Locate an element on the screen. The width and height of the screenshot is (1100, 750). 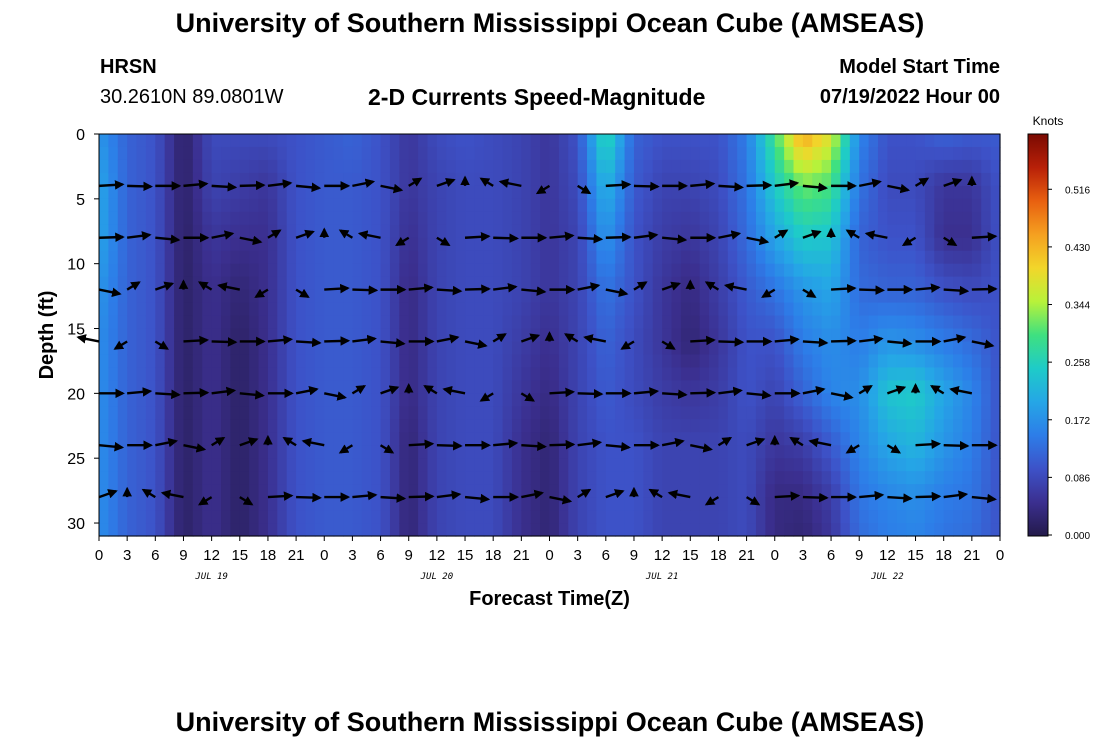
colorbar-tick-label: 0.086 is located at coordinates (1077, 478).